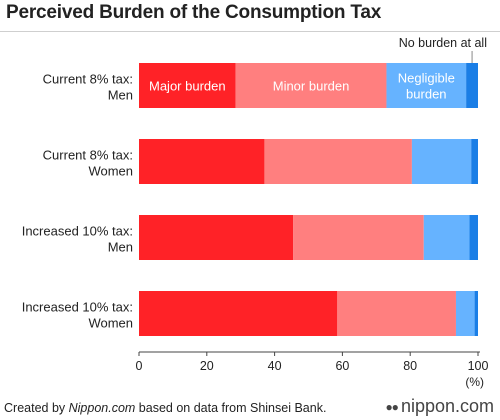 The width and height of the screenshot is (500, 420). Describe the element at coordinates (426, 94) in the screenshot. I see `series-label: burden` at that location.